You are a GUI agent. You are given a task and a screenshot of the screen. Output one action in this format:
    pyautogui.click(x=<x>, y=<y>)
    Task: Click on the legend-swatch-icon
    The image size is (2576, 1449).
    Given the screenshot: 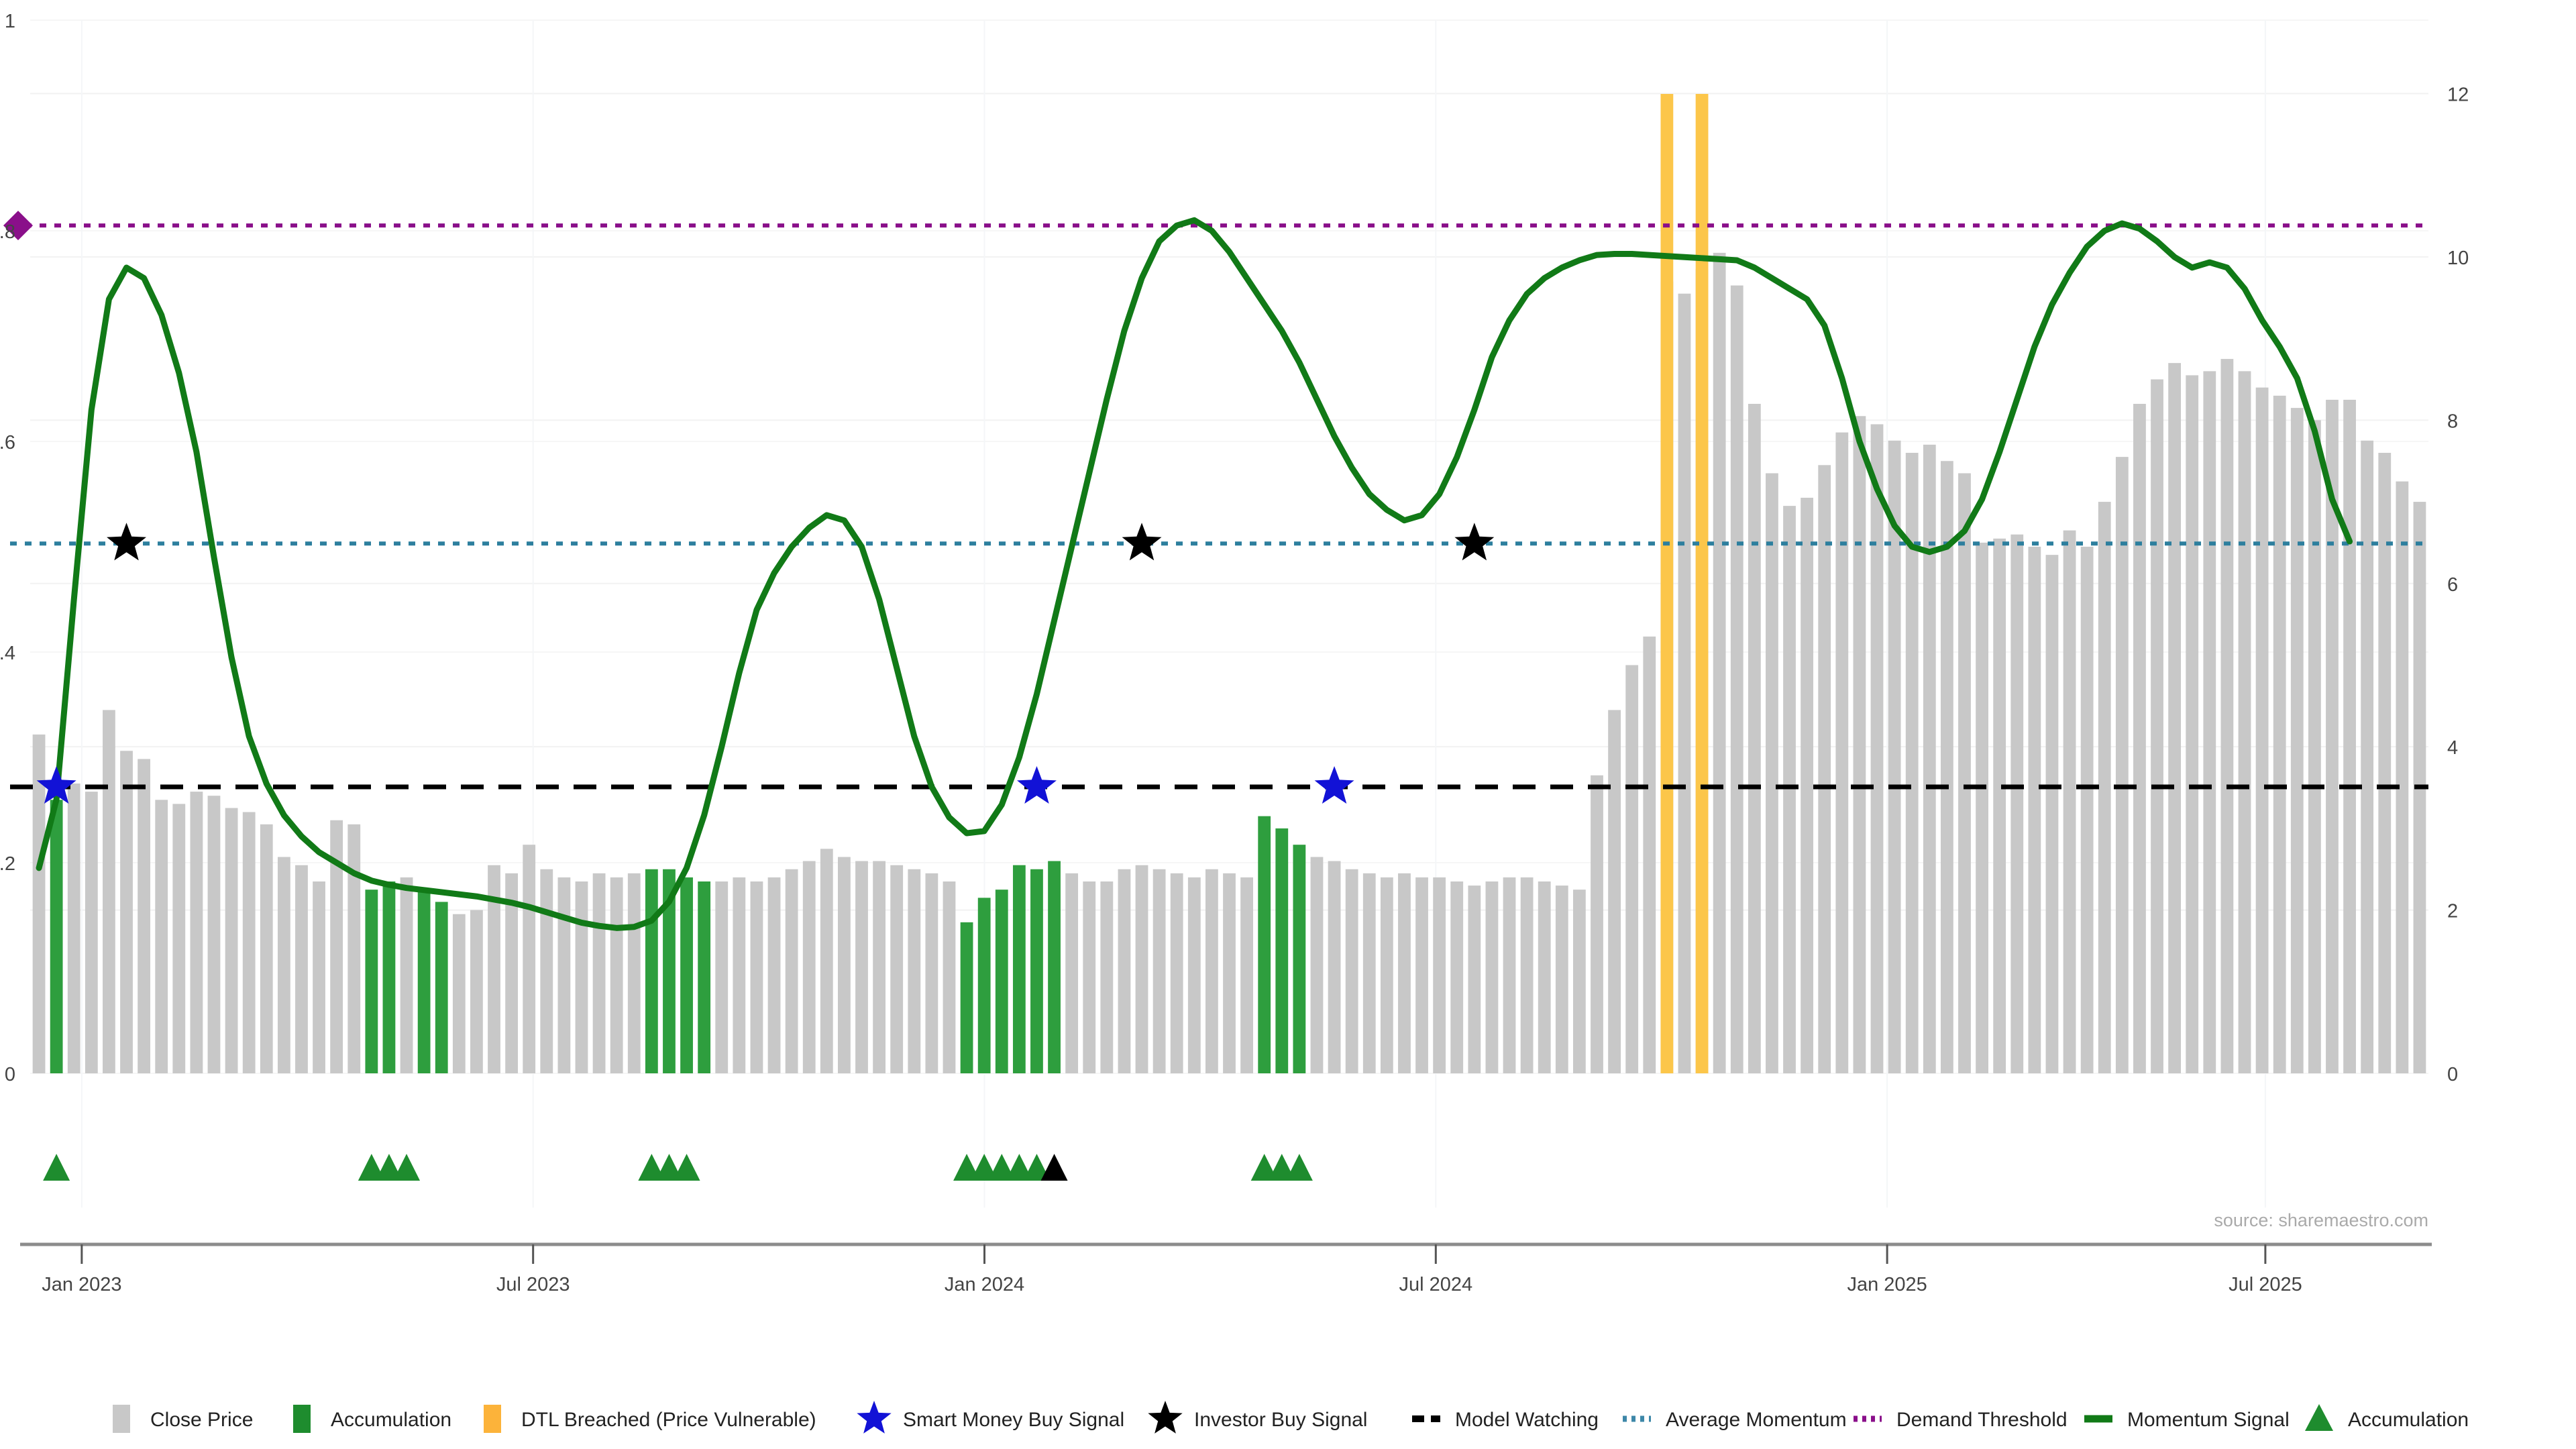 What is the action you would take?
    pyautogui.click(x=492, y=1419)
    